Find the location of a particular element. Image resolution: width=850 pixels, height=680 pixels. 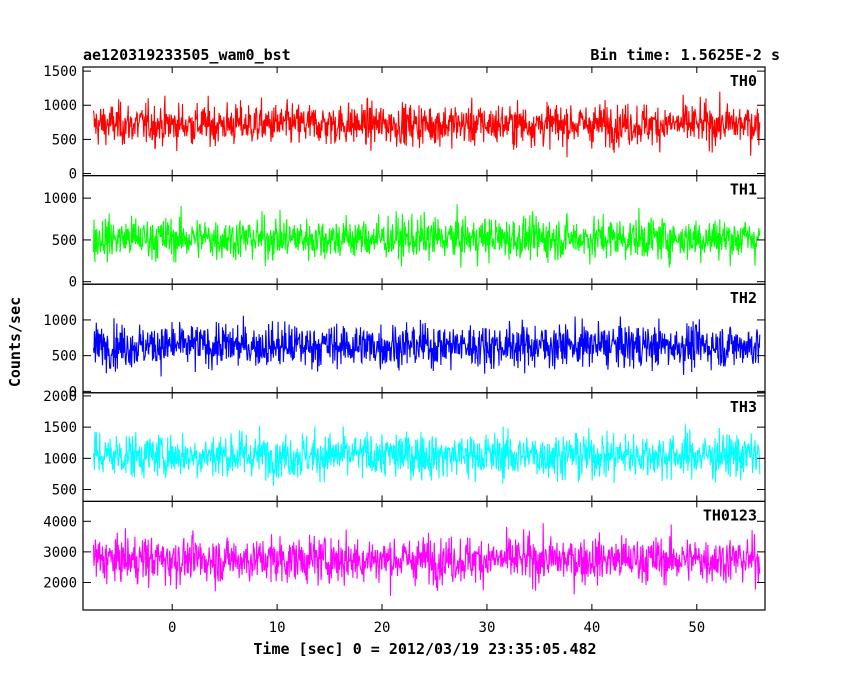

panel-label-th0: TH0 is located at coordinates (743, 81).